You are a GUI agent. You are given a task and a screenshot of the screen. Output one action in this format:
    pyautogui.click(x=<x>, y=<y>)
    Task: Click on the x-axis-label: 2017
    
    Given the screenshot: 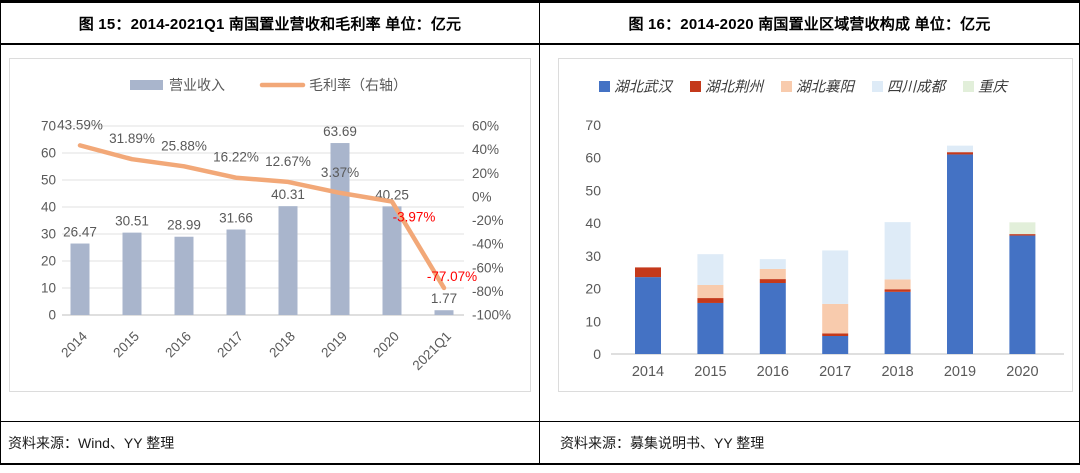 What is the action you would take?
    pyautogui.click(x=230, y=345)
    